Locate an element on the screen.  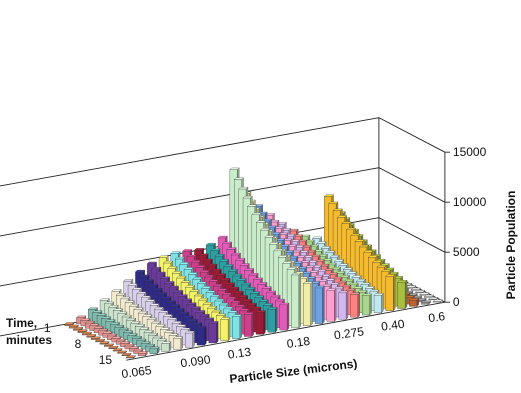
y-tick-label-2: 15 is located at coordinates (106, 360).